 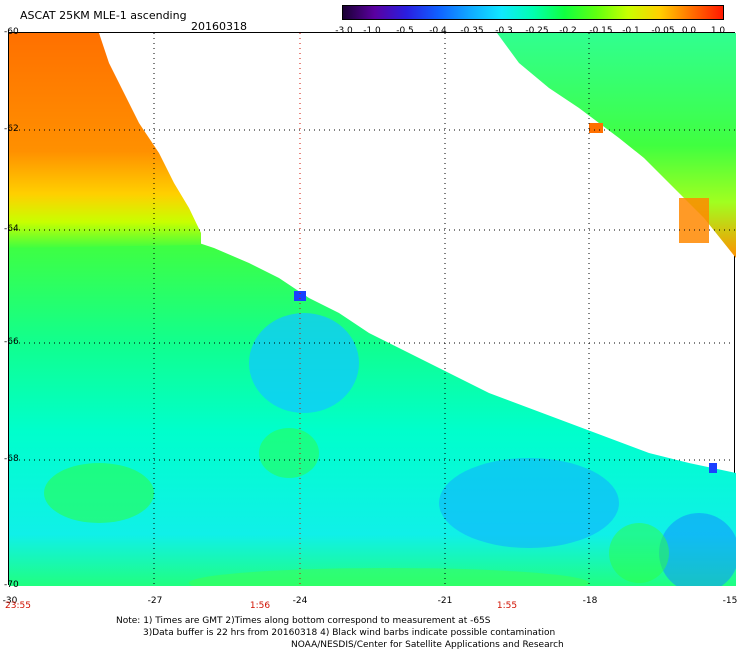 I want to click on colorbar, so click(x=533, y=12).